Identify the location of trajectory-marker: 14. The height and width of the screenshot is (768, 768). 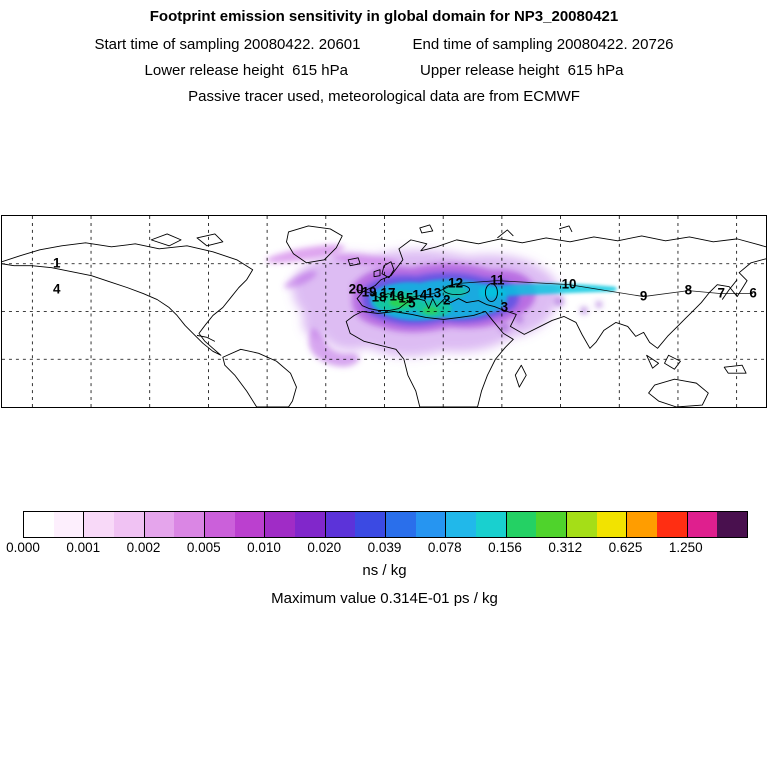
(419, 295).